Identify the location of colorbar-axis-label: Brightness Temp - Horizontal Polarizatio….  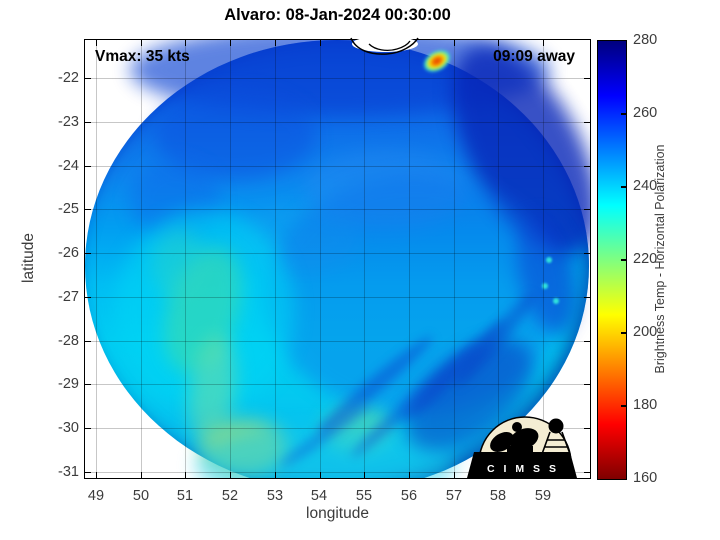
(660, 259).